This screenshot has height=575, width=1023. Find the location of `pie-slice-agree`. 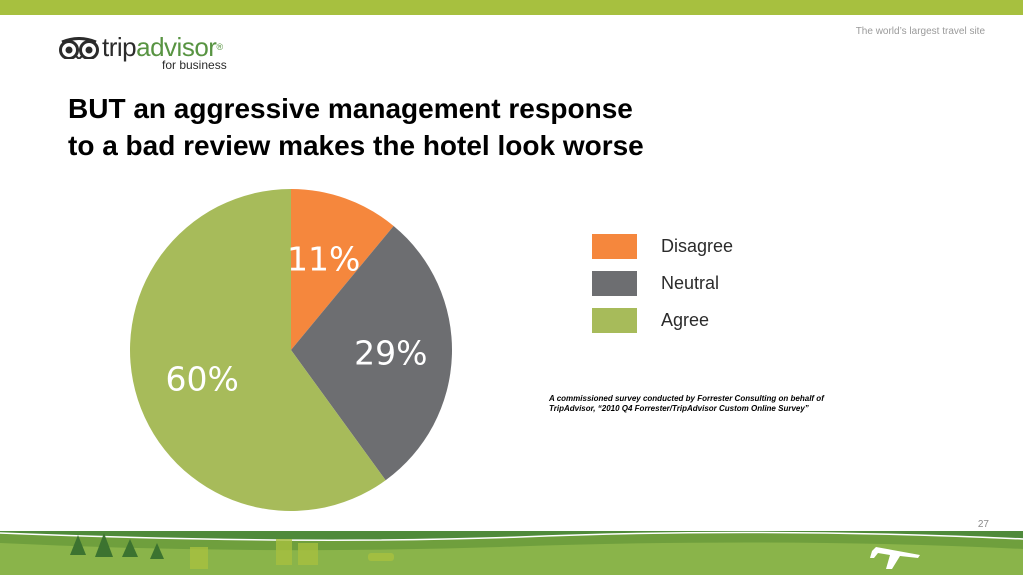

pie-slice-agree is located at coordinates (257, 350).